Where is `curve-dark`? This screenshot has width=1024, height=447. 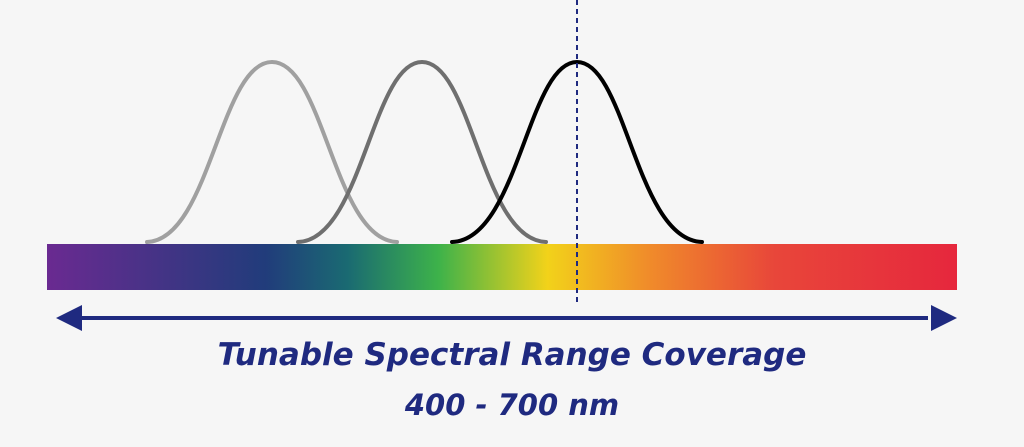 curve-dark is located at coordinates (577, 151).